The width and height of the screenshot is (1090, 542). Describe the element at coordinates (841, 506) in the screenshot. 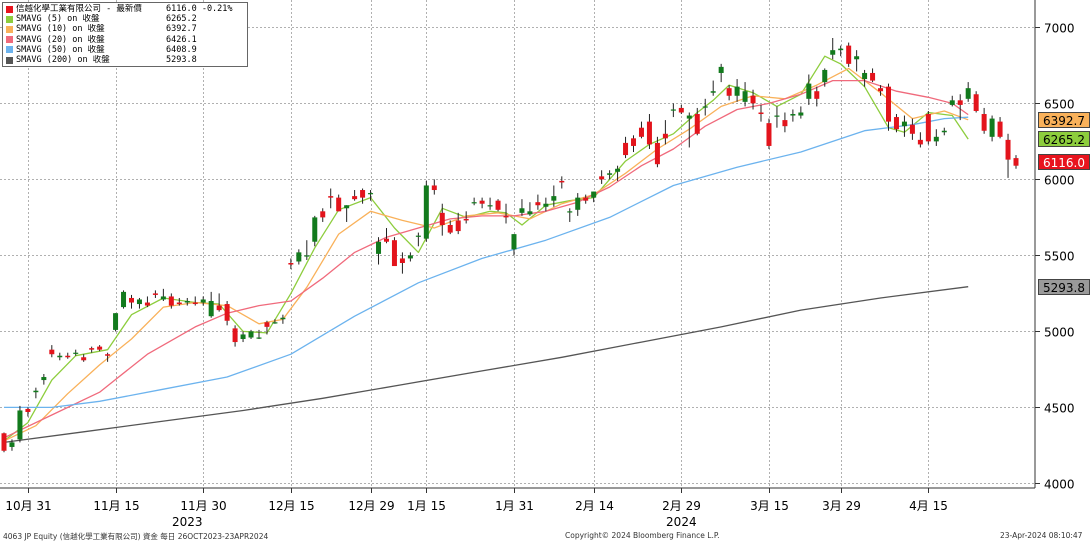

I see `x-tick-label: 3月 29` at that location.